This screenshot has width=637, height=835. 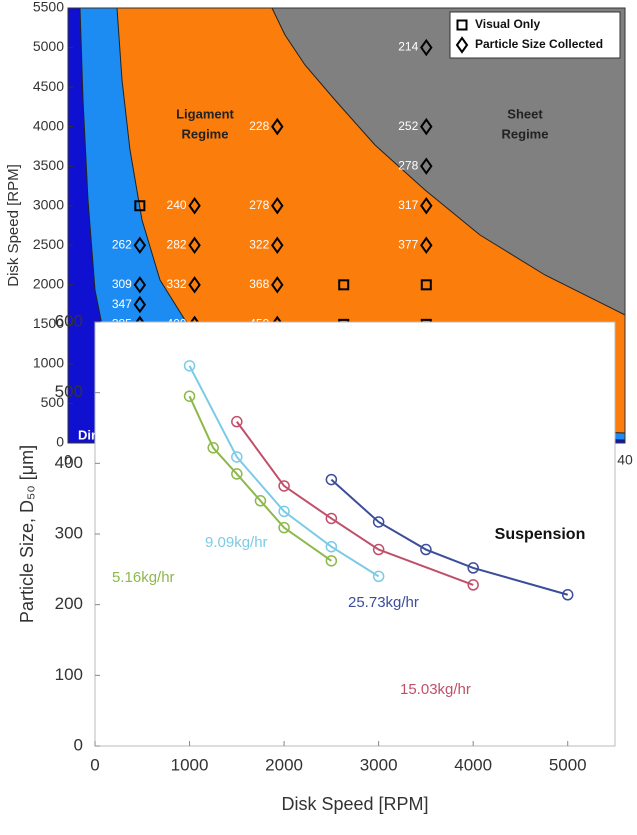 What do you see at coordinates (143, 577) in the screenshot?
I see `series-label: 5.16kg/hr` at bounding box center [143, 577].